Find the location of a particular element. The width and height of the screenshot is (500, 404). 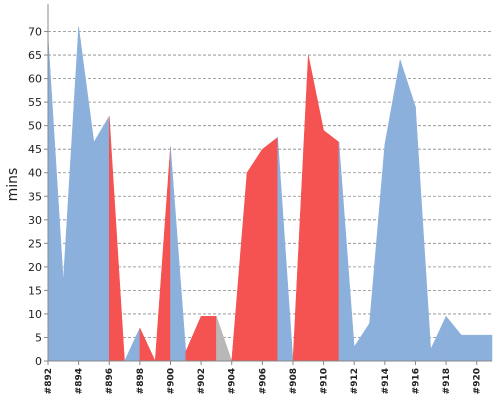

x-tick-label-912: #912 is located at coordinates (355, 381).